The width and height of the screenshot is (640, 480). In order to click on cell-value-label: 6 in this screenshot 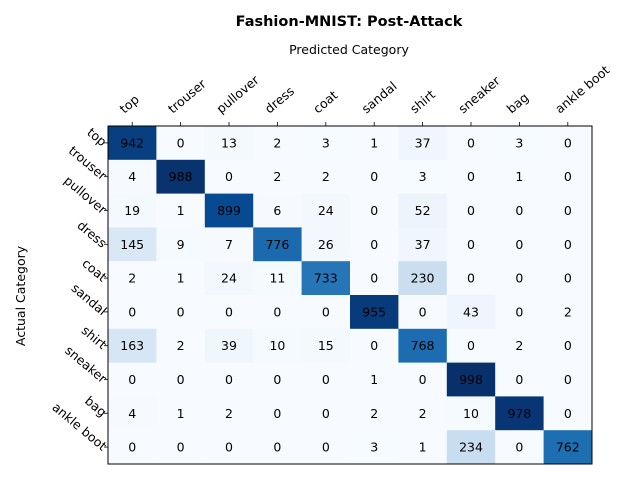, I will do `click(277, 210)`.